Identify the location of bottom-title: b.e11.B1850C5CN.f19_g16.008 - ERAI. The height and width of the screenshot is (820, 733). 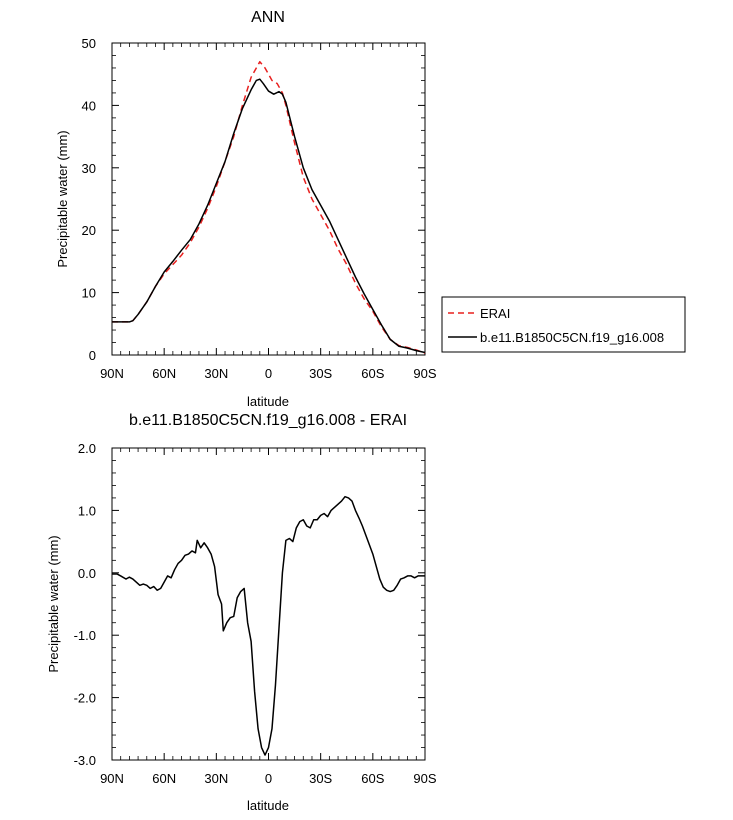
(268, 420).